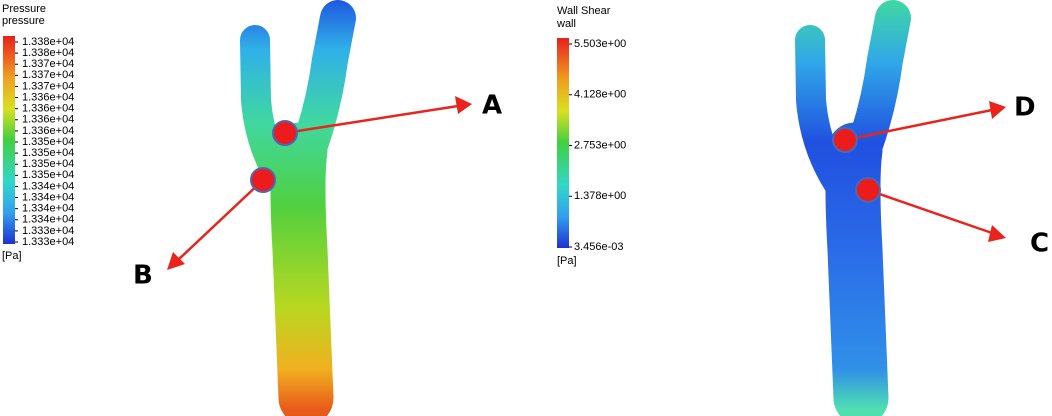 Image resolution: width=1052 pixels, height=416 pixels. I want to click on tick-label: 2.753e+00, so click(600, 145).